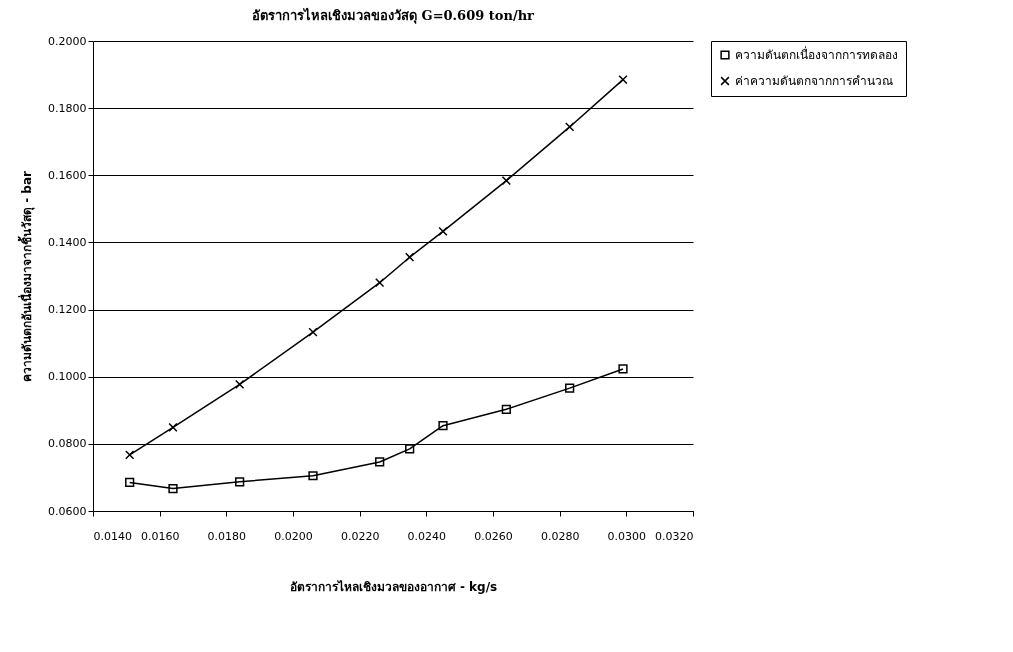  Describe the element at coordinates (67, 242) in the screenshot. I see `y-tick-label: 0.1400` at that location.